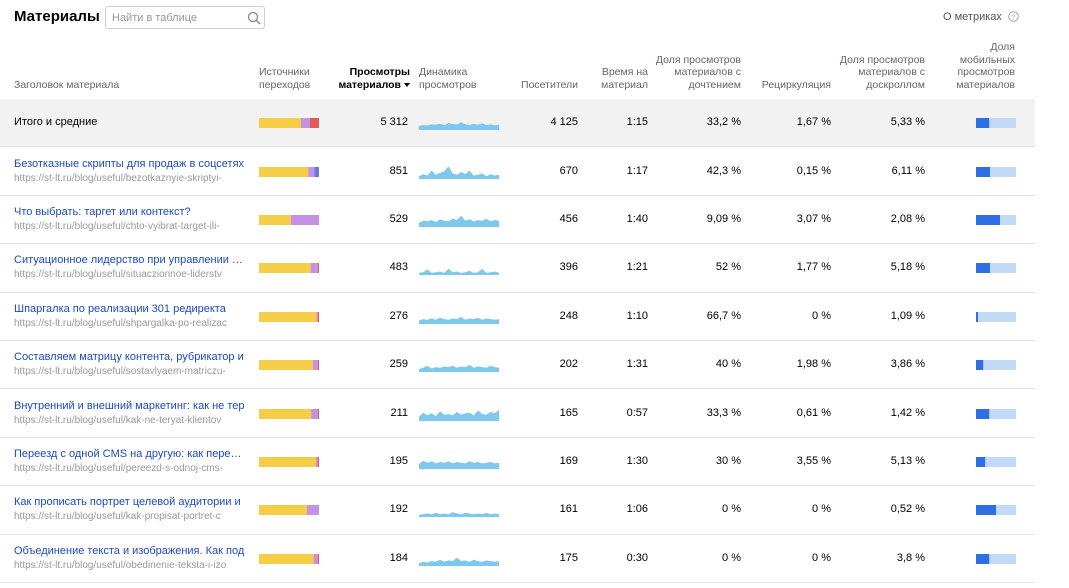 This screenshot has height=588, width=1069. Describe the element at coordinates (880, 64) in the screenshot. I see `column-header: Доля просмотров материалов с доскроллом` at that location.